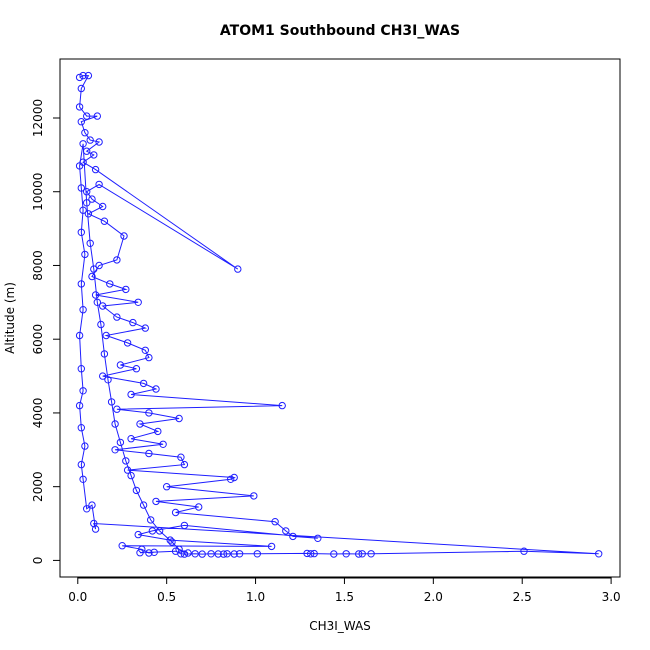 The image size is (650, 650). I want to click on x-tick-label: 0.0, so click(77, 597).